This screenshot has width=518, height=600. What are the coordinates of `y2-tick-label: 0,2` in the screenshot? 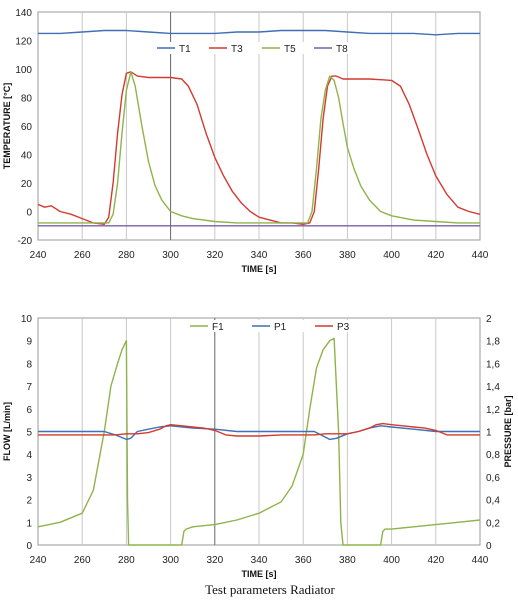 It's located at (493, 523).